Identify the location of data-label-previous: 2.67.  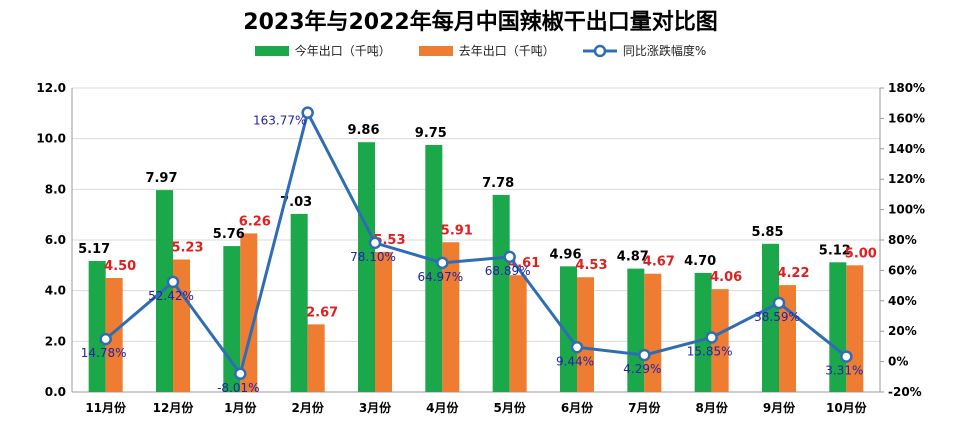
(322, 312).